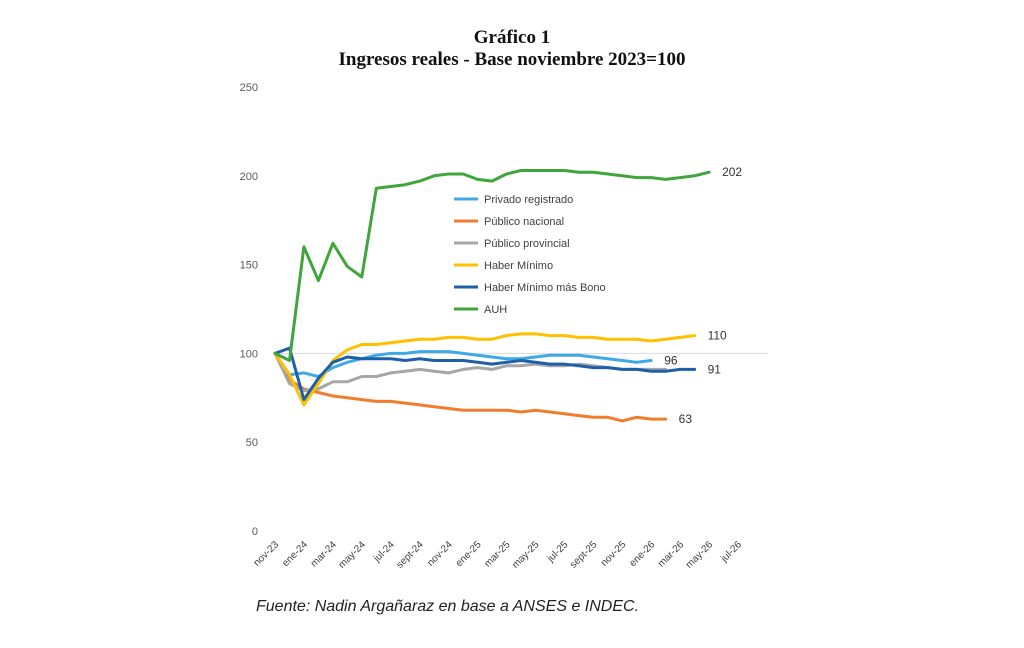 The width and height of the screenshot is (1024, 648). I want to click on x-tick-label-26: ene-26, so click(643, 554).